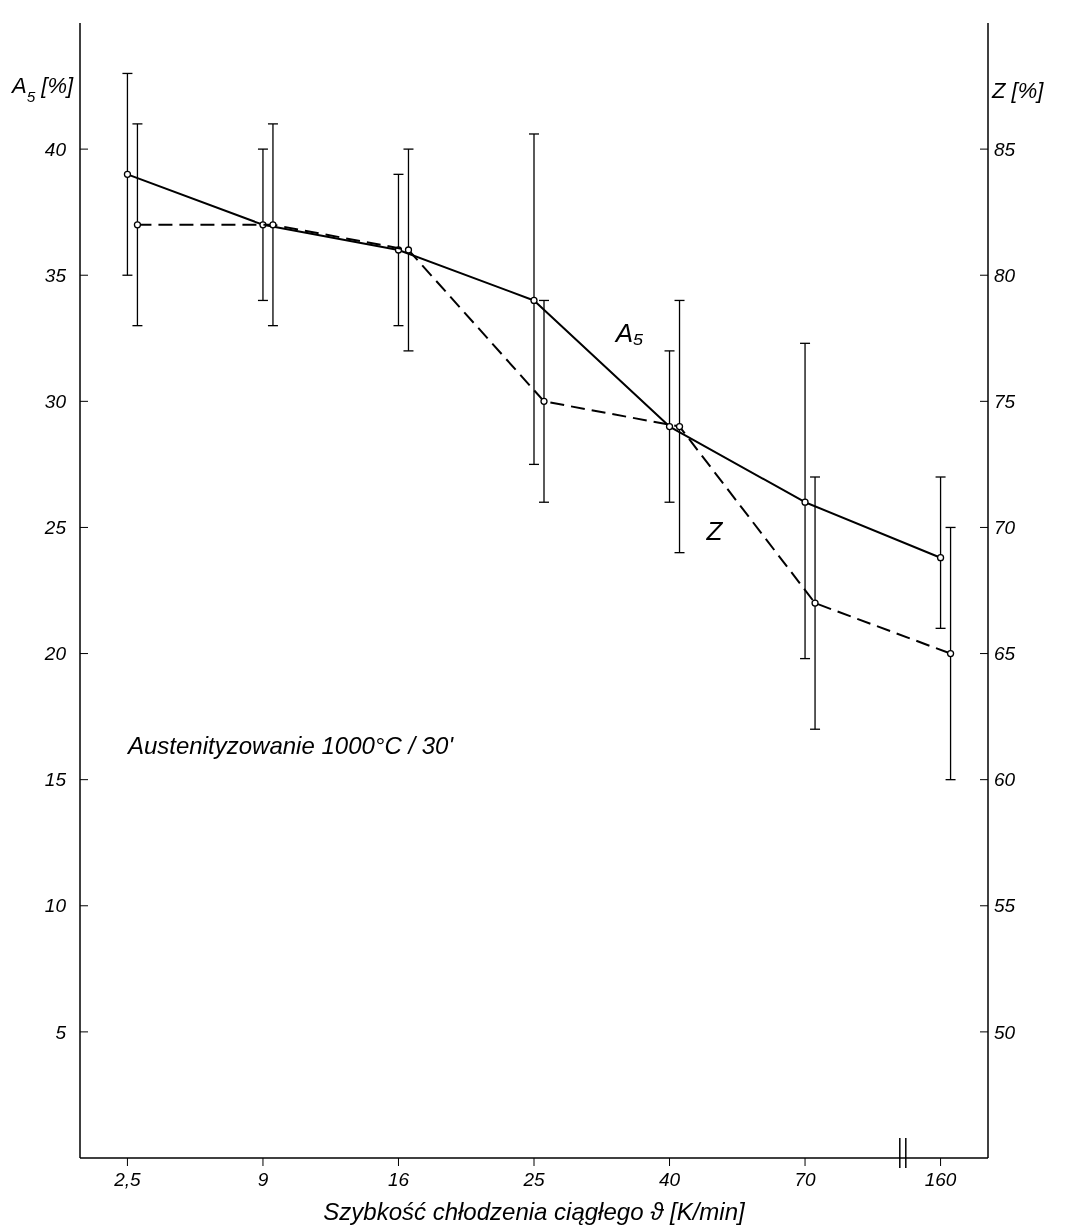  I want to click on y-tick-label: 30, so click(55, 401).